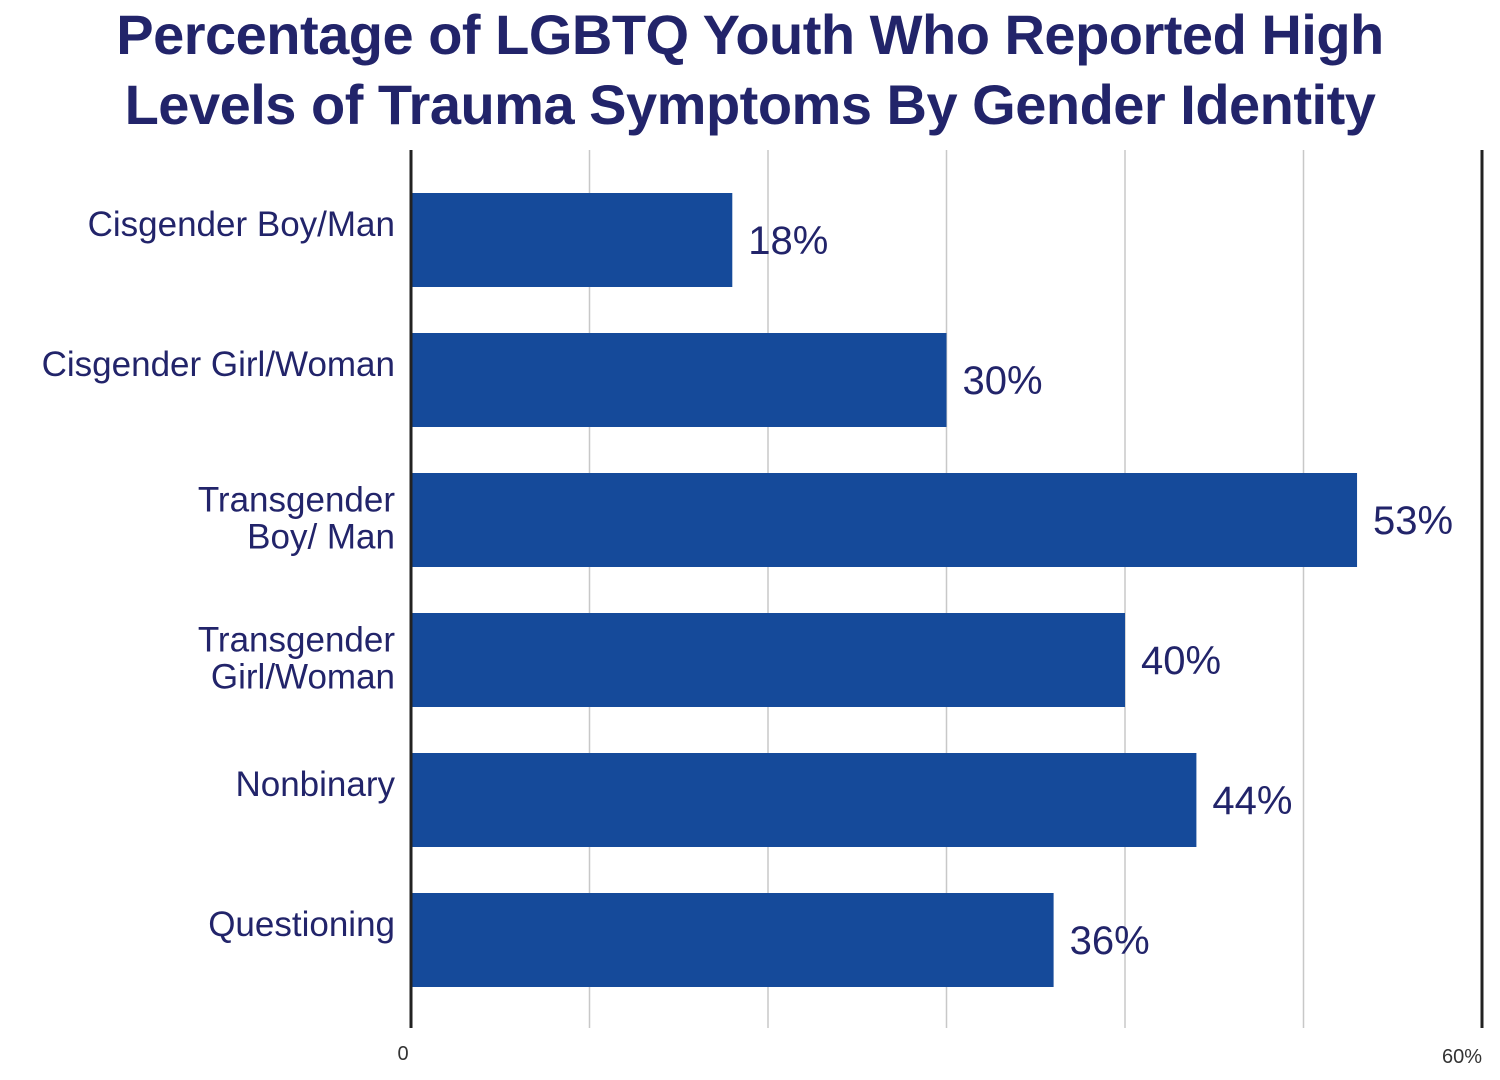 The image size is (1500, 1080). Describe the element at coordinates (1413, 521) in the screenshot. I see `data-label: 53%` at that location.